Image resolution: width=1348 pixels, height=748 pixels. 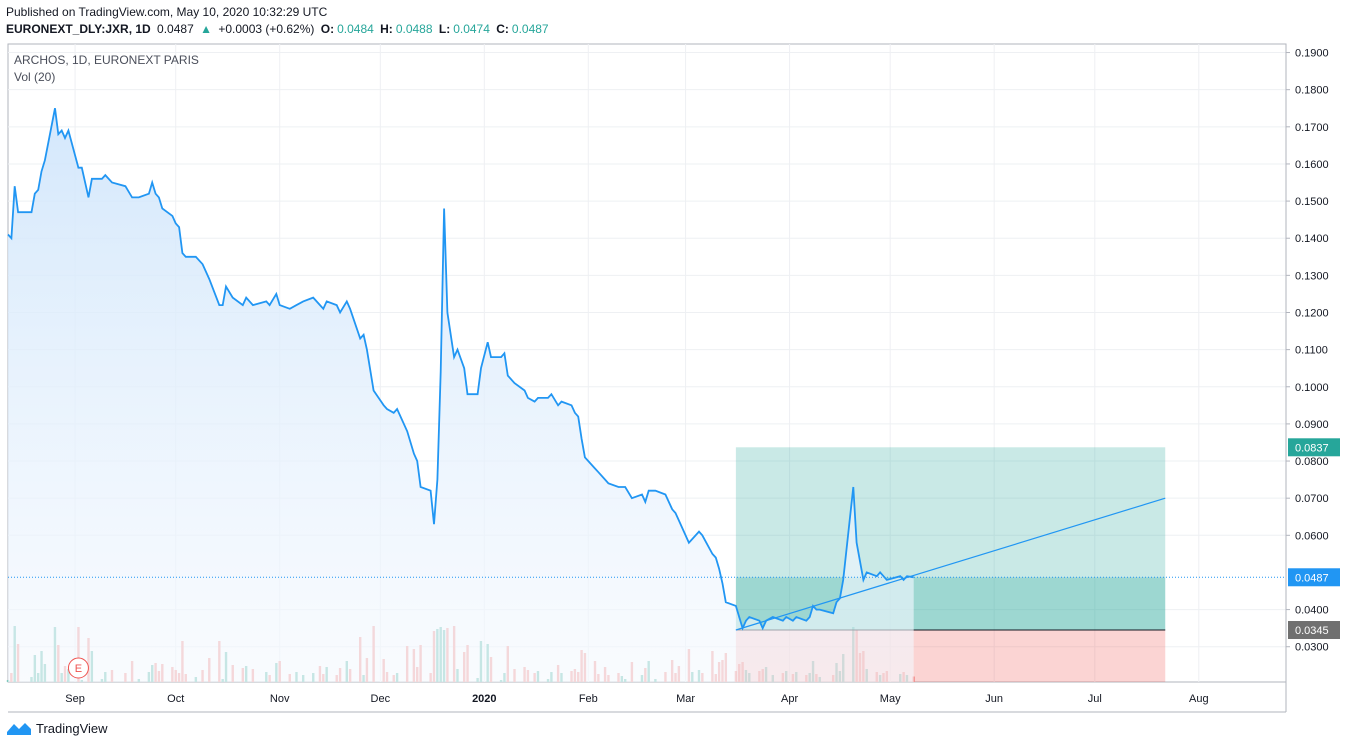 I want to click on y-tick-label: 0.1900, so click(x=1312, y=54).